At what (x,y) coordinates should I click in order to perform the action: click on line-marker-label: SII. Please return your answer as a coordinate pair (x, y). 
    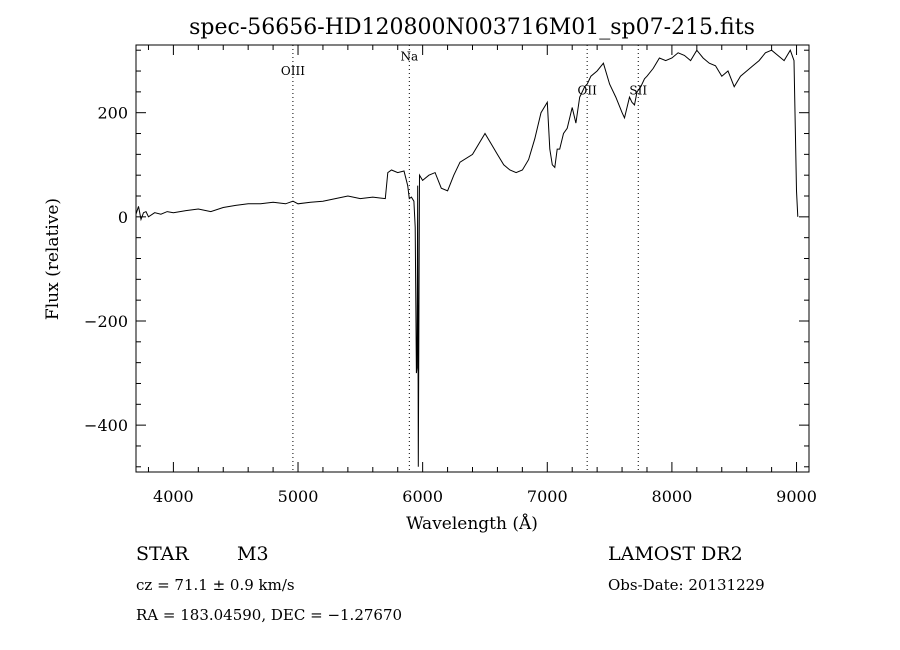
    Looking at the image, I should click on (638, 90).